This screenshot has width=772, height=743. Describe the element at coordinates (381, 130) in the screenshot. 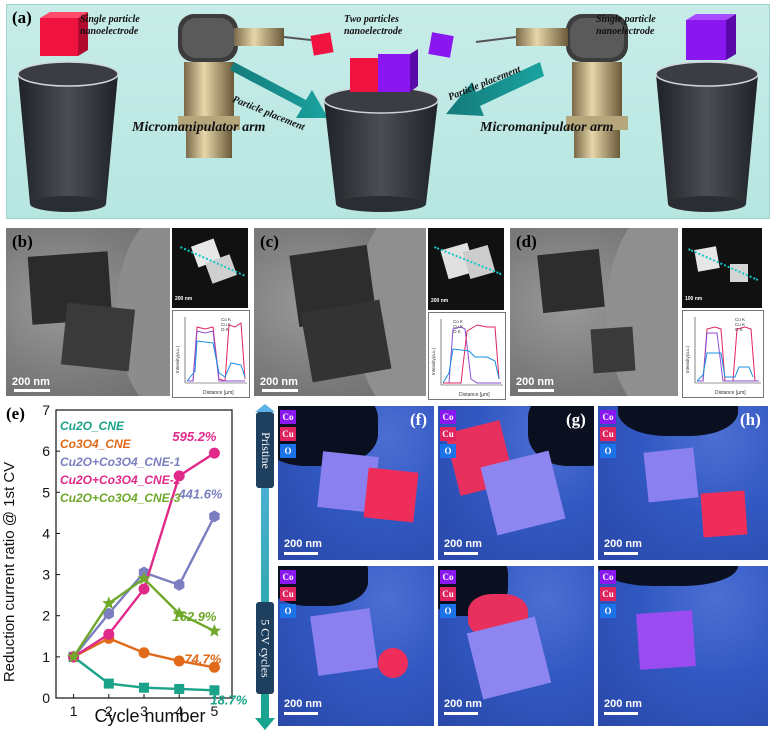

I see `center-nanoelectrode` at that location.